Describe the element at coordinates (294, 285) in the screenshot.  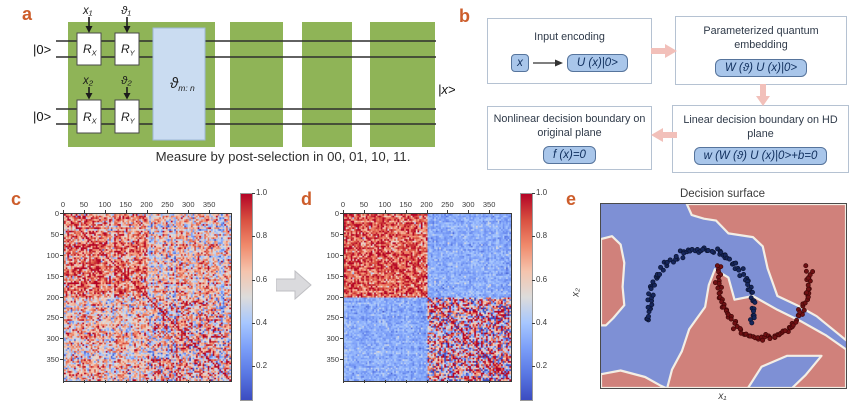
I see `transform-arrow-icon` at that location.